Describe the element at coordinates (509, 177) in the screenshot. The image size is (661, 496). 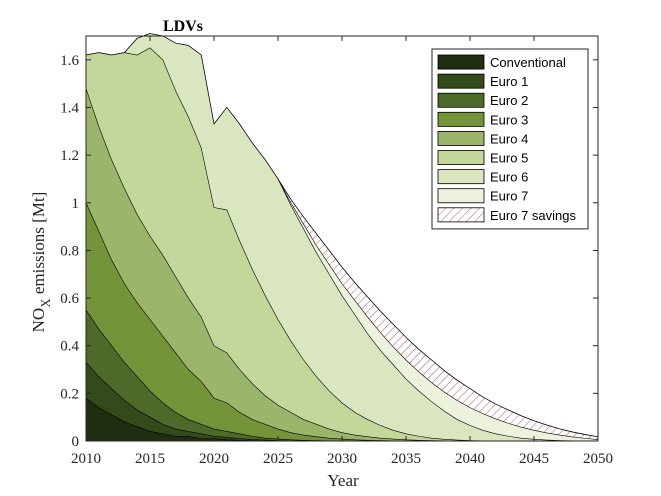
I see `legend-label: Euro 6` at that location.